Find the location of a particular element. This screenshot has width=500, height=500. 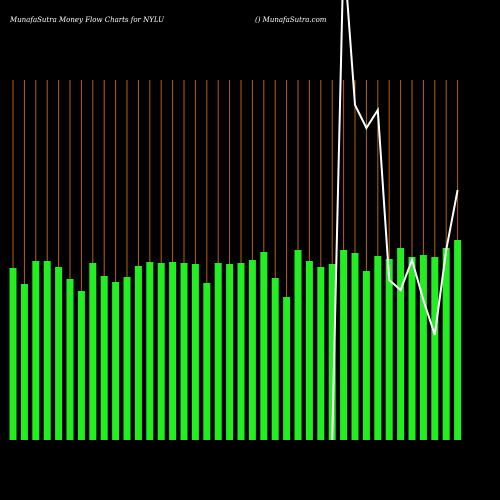

chart-title: MunafaSutra Money Flow Charts for NYLU is located at coordinates (87, 20).